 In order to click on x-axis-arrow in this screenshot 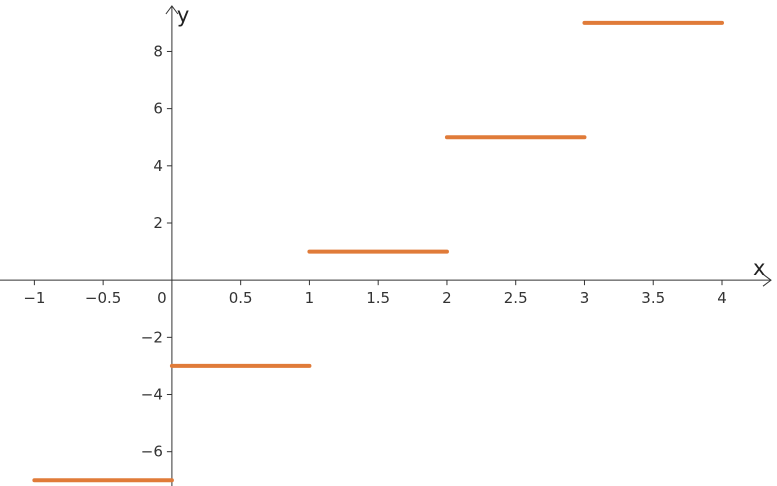, I will do `click(767, 280)`.